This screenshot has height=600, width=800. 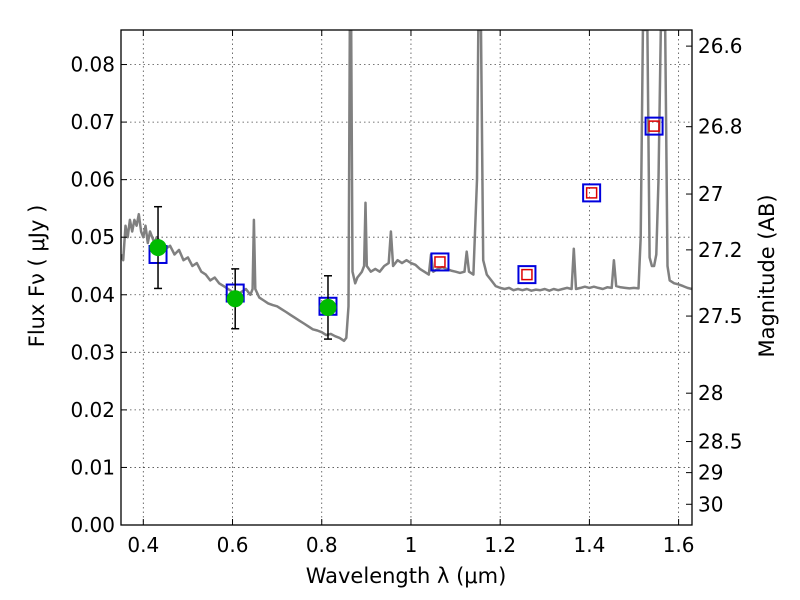 What do you see at coordinates (710, 194) in the screenshot?
I see `right-tick-label: 27` at bounding box center [710, 194].